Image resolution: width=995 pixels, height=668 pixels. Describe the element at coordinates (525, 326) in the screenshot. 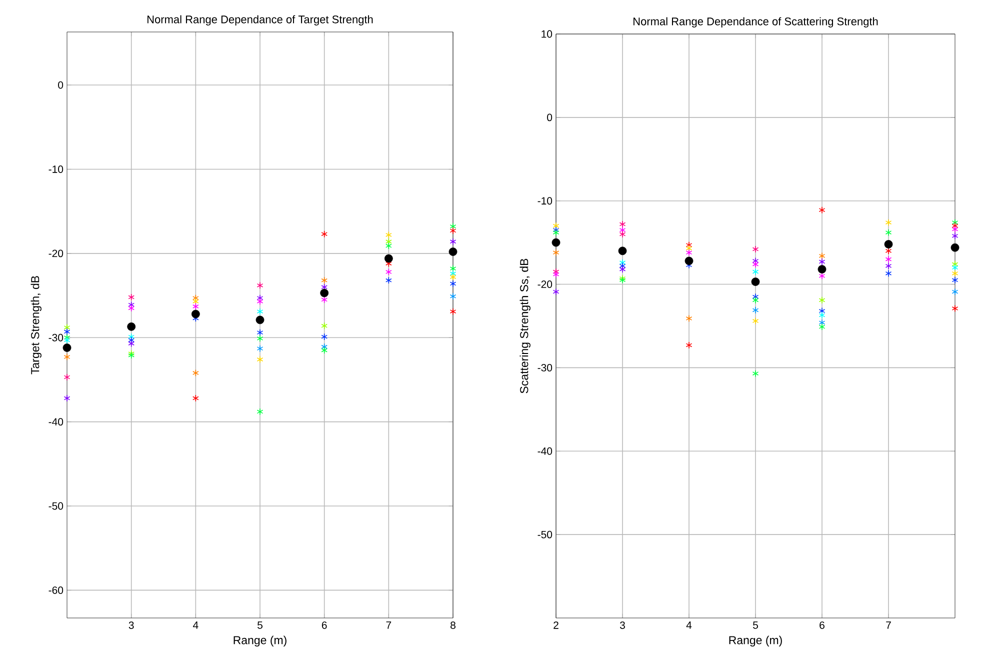

I see `y-axis-title: Scattering Strength Ss, dB` at that location.